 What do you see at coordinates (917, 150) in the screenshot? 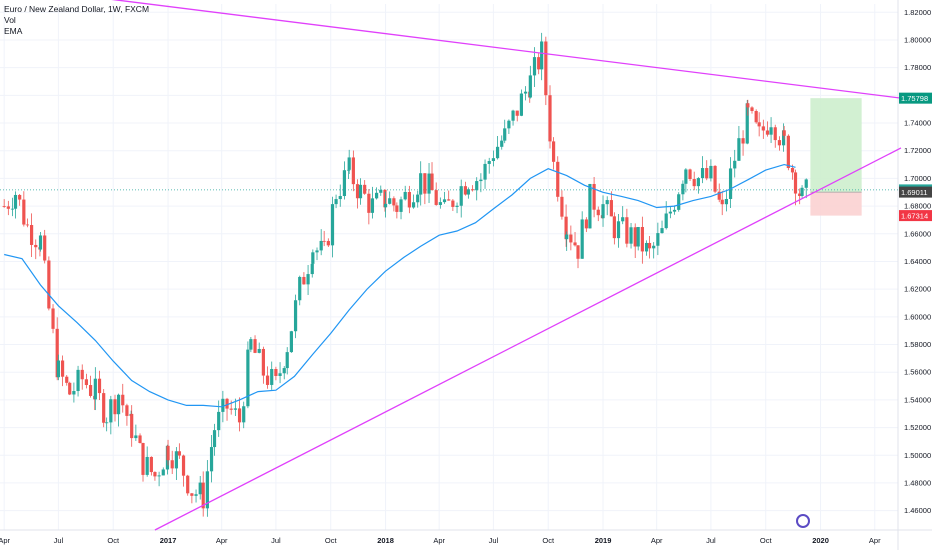
I see `price-axis-label: 1.72000` at bounding box center [917, 150].